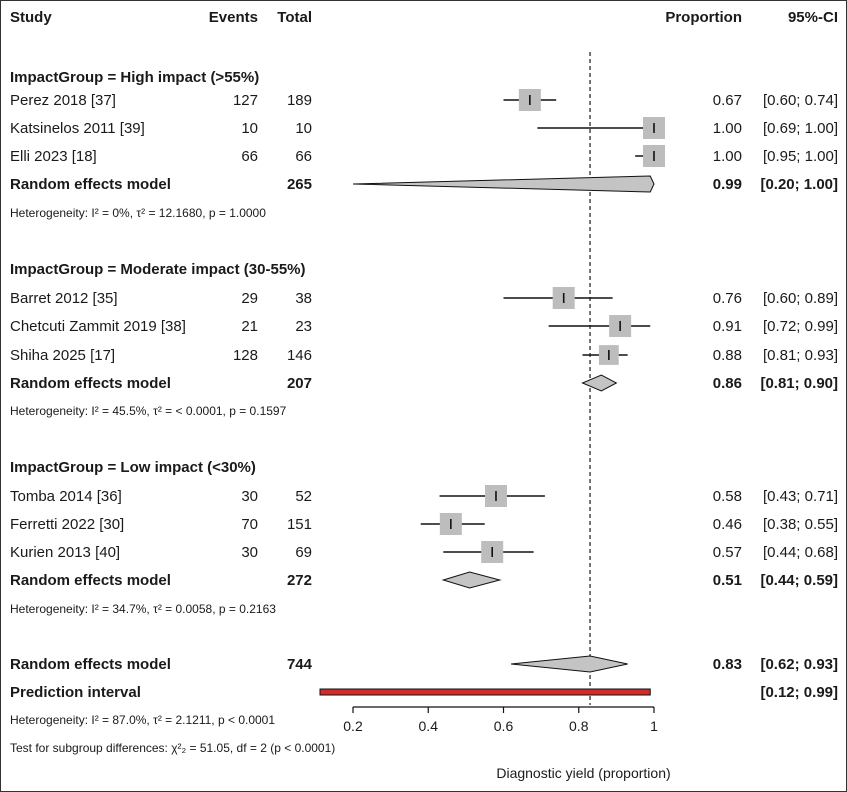  I want to click on study-events: 21, so click(249, 326).